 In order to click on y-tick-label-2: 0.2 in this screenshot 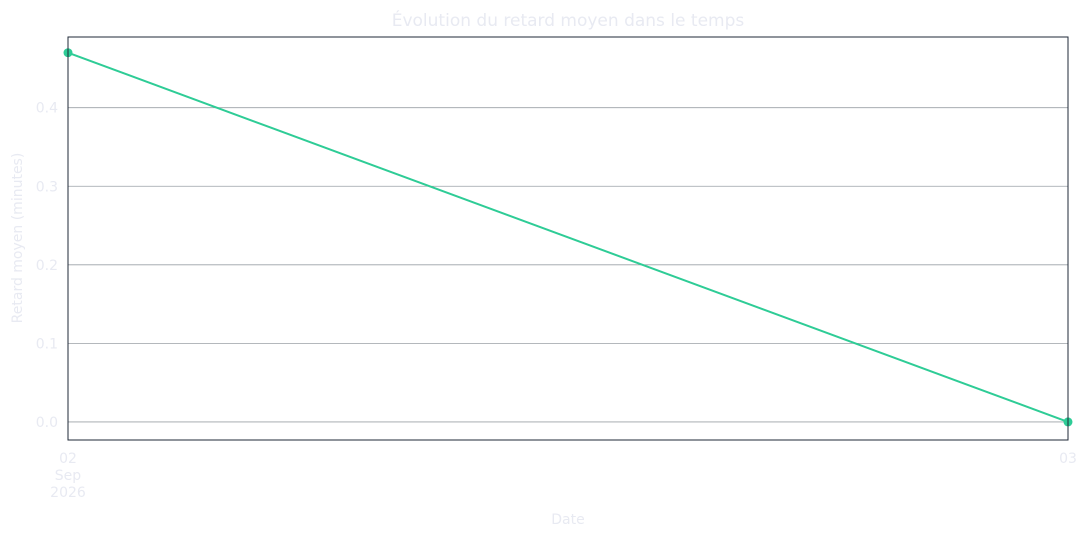, I will do `click(47, 266)`.